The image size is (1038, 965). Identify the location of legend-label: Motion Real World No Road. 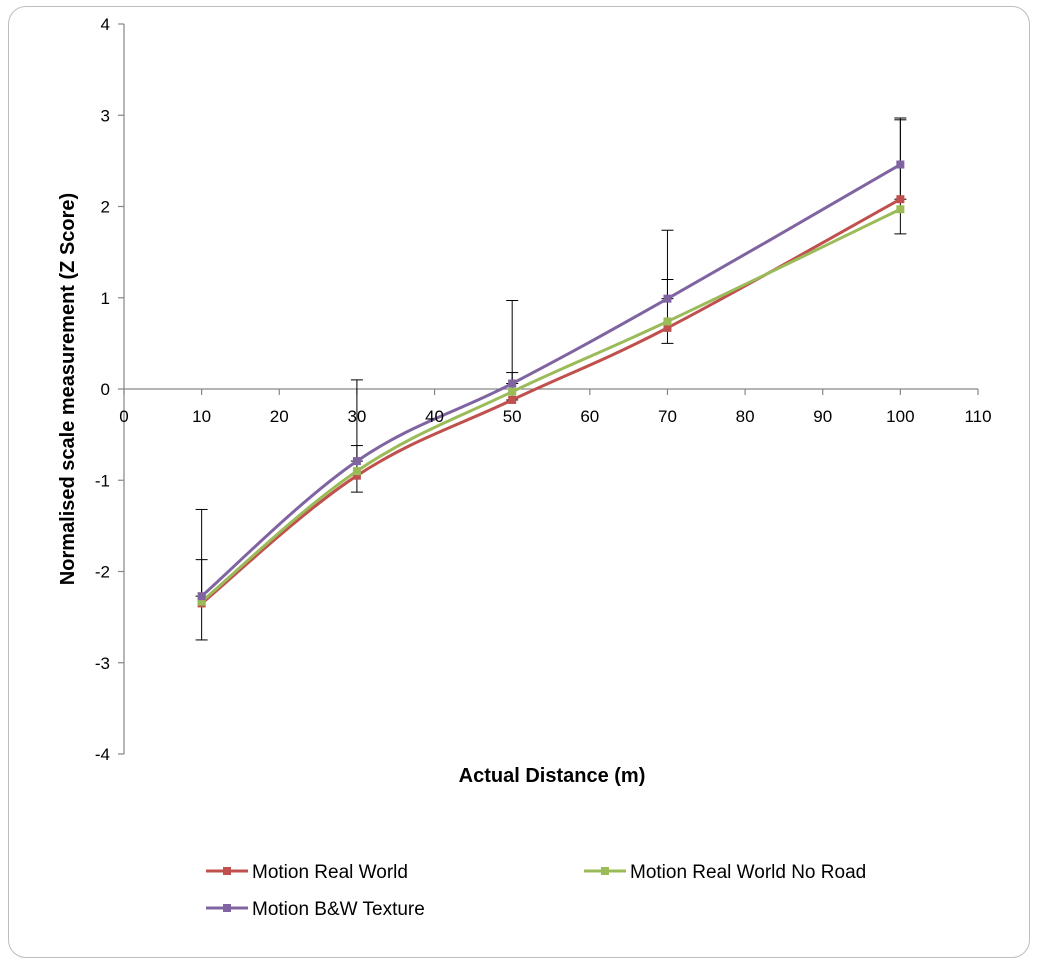
(748, 872).